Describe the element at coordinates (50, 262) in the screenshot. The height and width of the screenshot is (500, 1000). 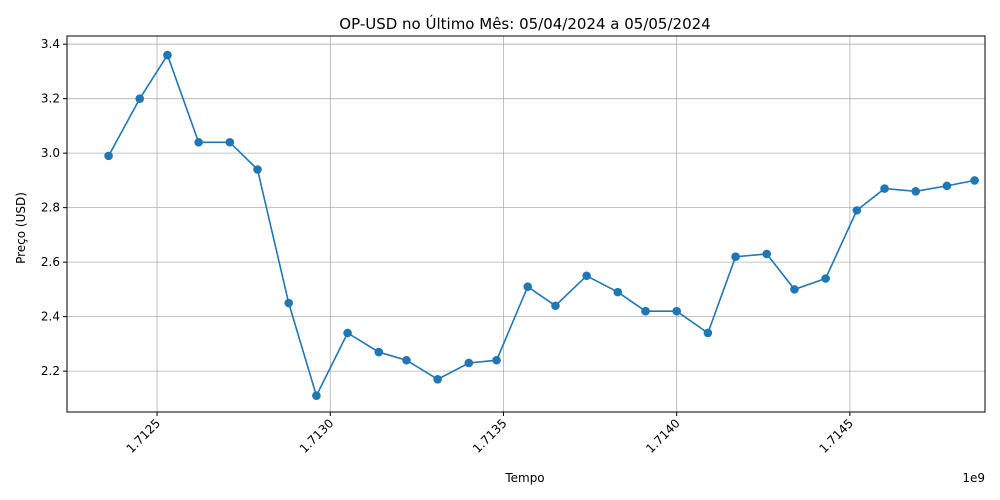
I see `y-tick-label: 2.6` at that location.